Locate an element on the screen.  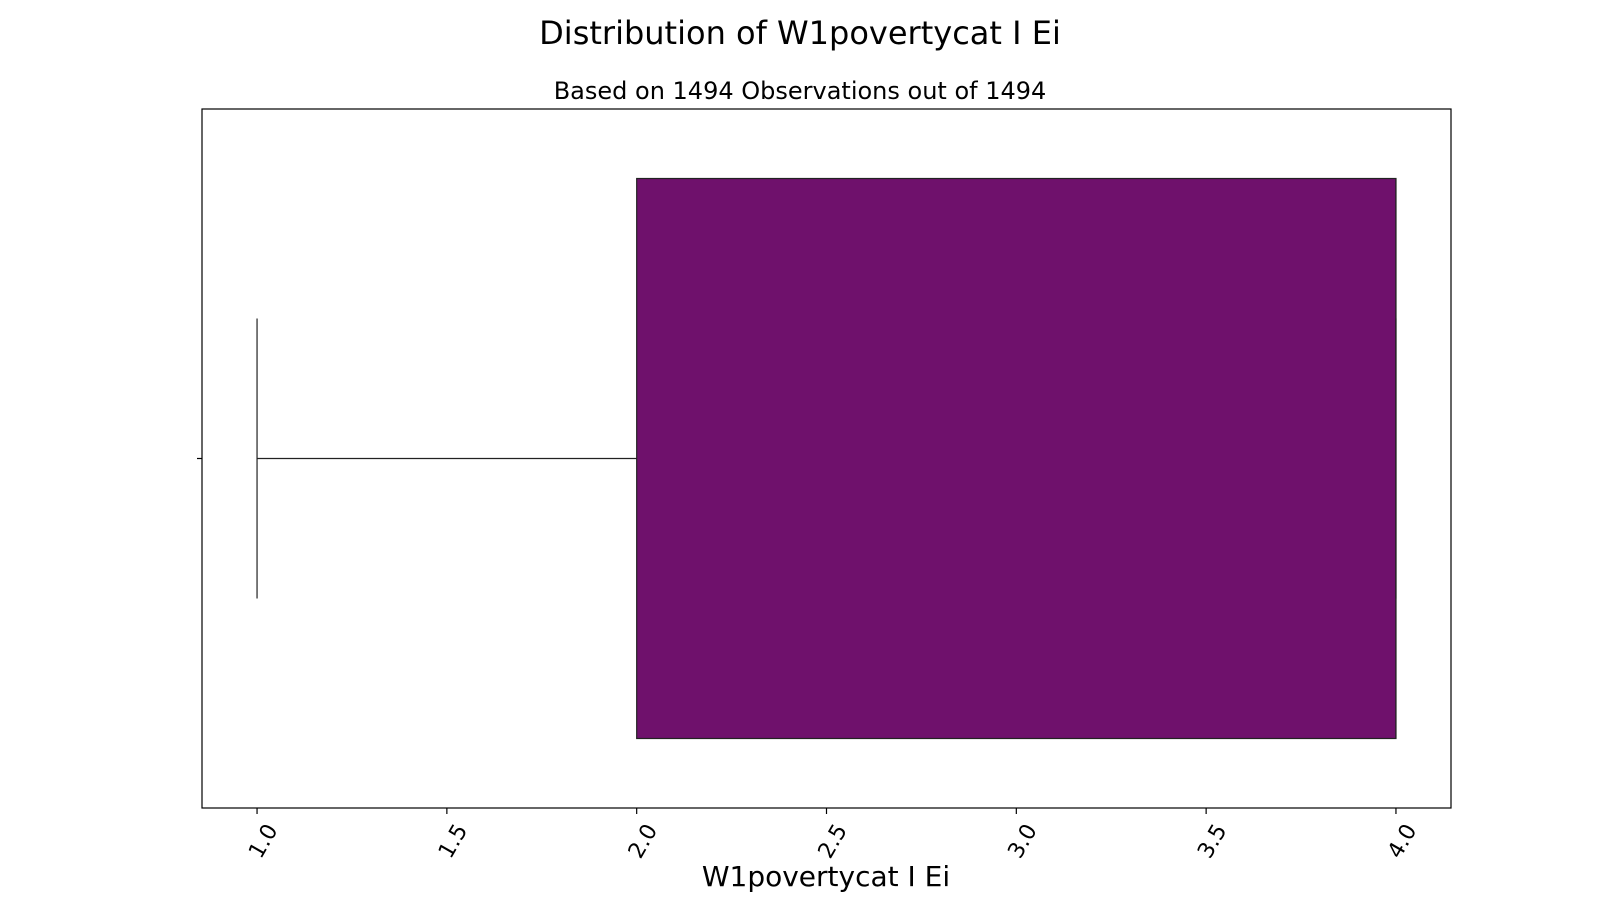
x-tick-label: 4.0 is located at coordinates (1402, 841).